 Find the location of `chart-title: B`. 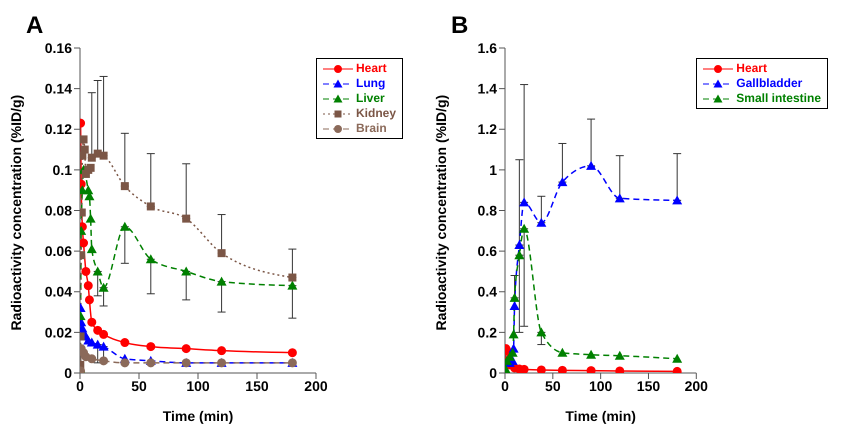

chart-title: B is located at coordinates (459, 26).